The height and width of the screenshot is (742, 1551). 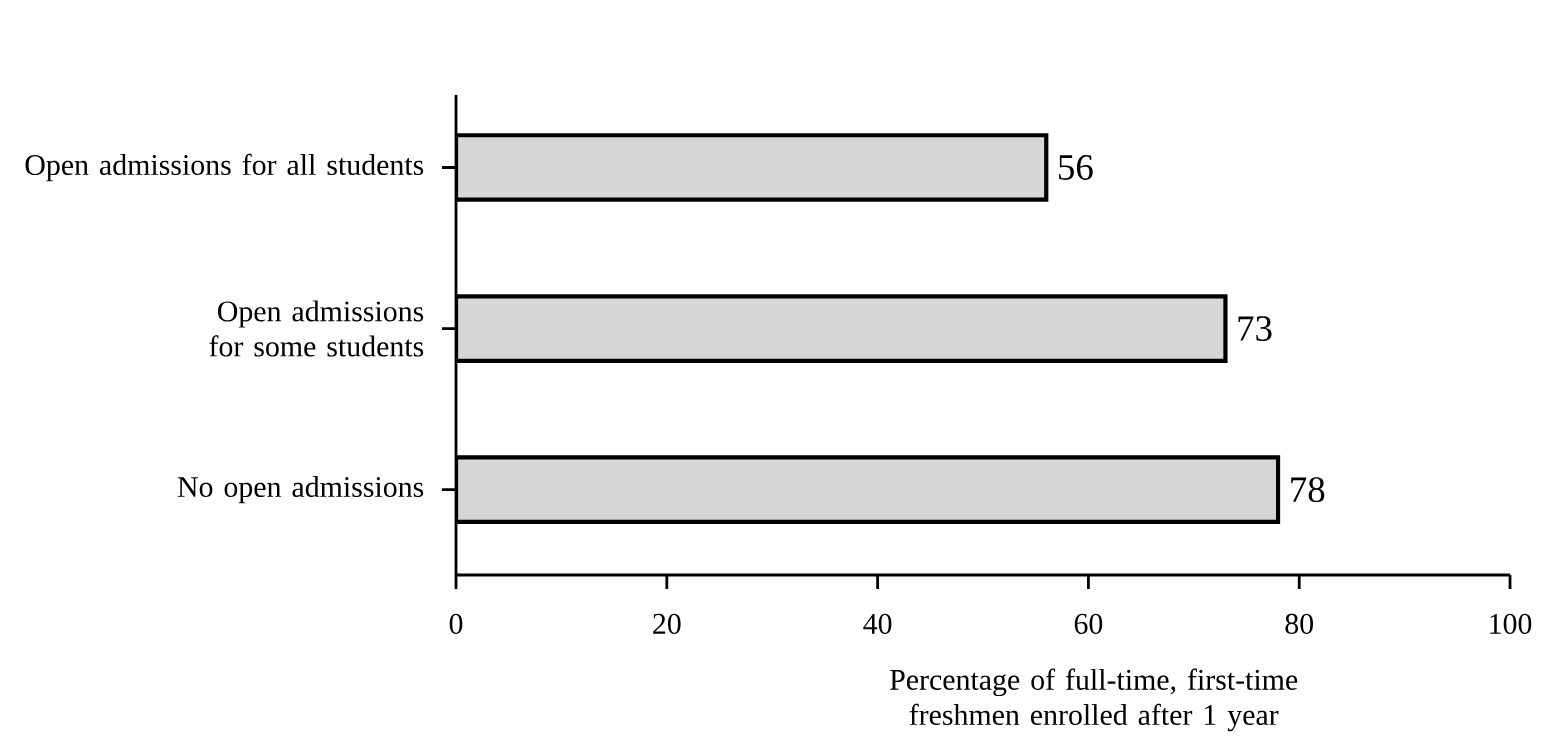 I want to click on y-tick-label: Open admissions for some students, so click(x=316, y=328).